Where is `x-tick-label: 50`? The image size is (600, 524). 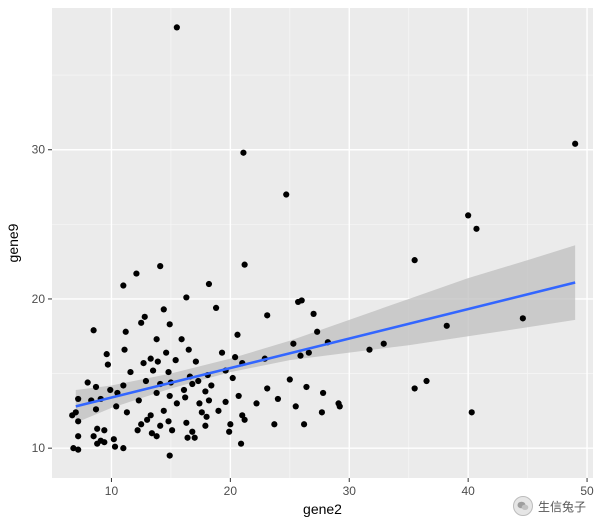 x-tick-label: 50 is located at coordinates (587, 491).